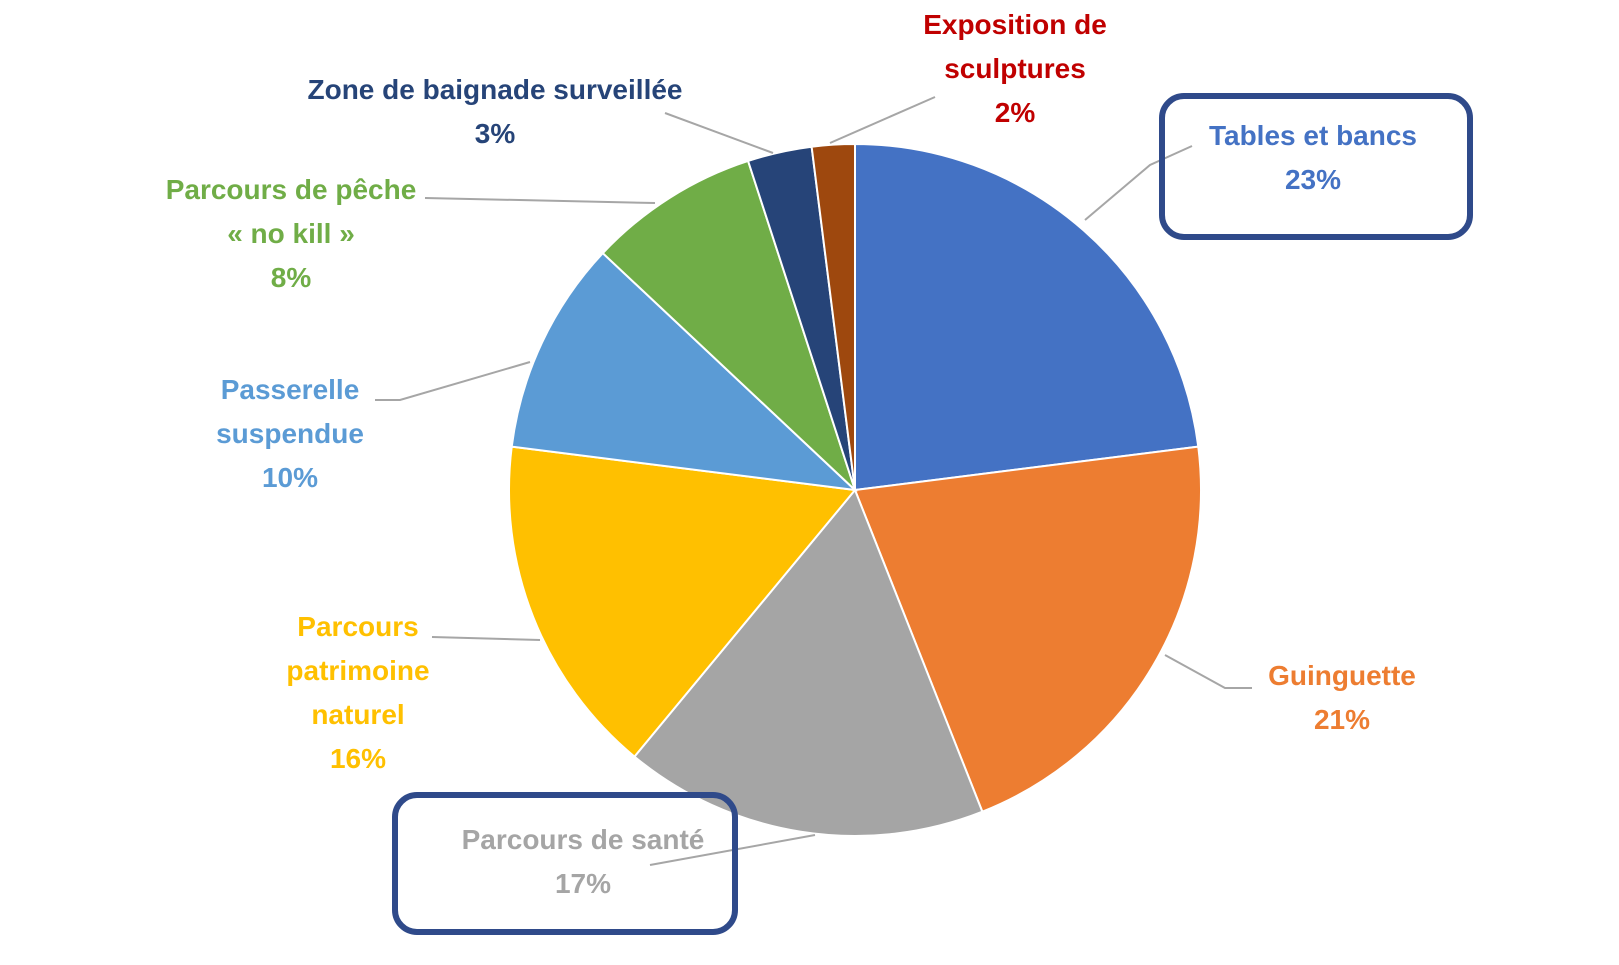 Image resolution: width=1619 pixels, height=965 pixels. What do you see at coordinates (1313, 179) in the screenshot?
I see `value-label: 23%` at bounding box center [1313, 179].